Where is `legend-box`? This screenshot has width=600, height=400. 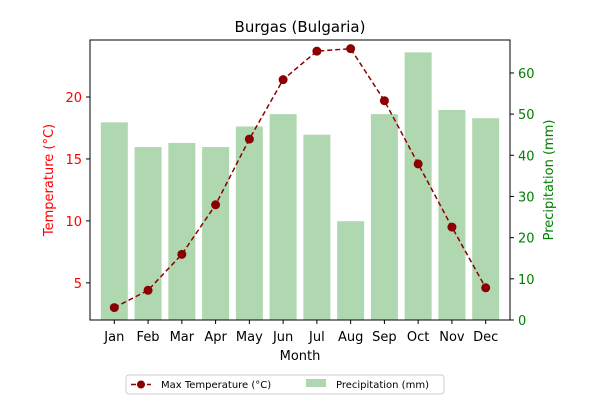 legend-box is located at coordinates (285, 384).